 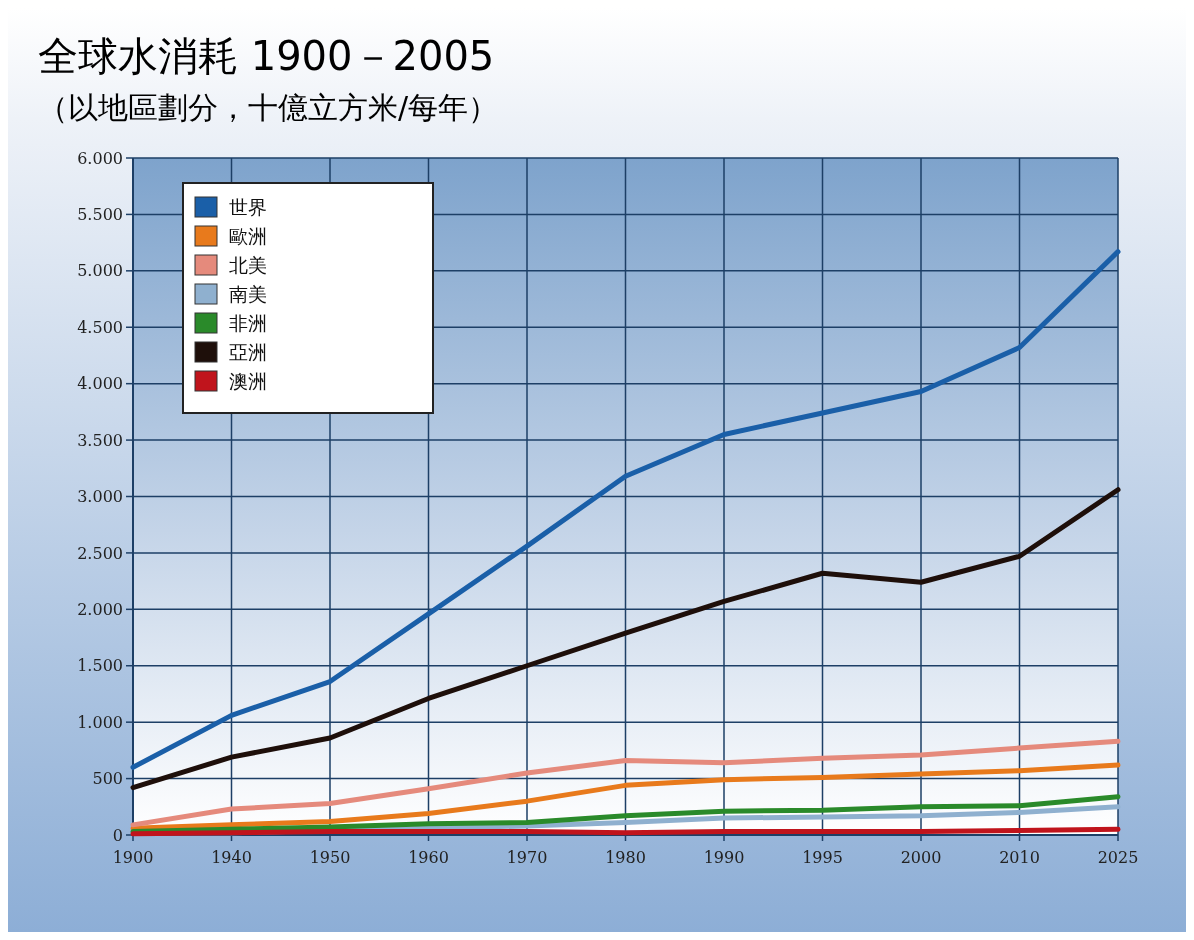 What do you see at coordinates (268, 107) in the screenshot?
I see `chart-subtitle: （以地區劃分，十億立方米/每年）` at bounding box center [268, 107].